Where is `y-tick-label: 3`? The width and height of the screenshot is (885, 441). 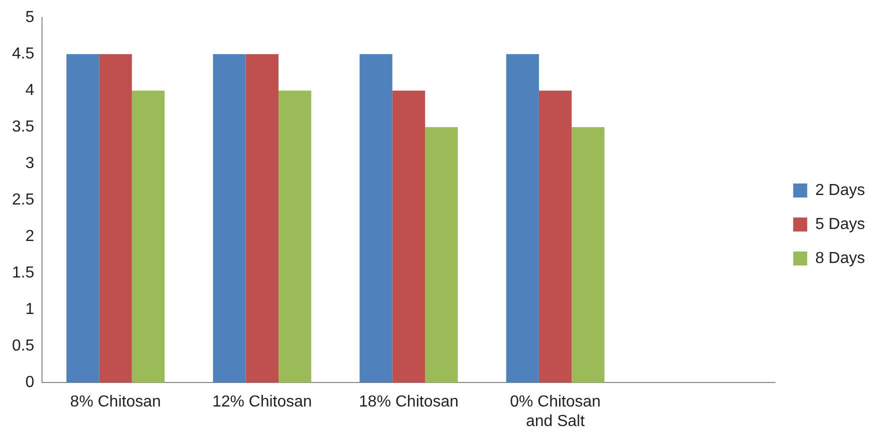
y-tick-label: 3 is located at coordinates (29, 163).